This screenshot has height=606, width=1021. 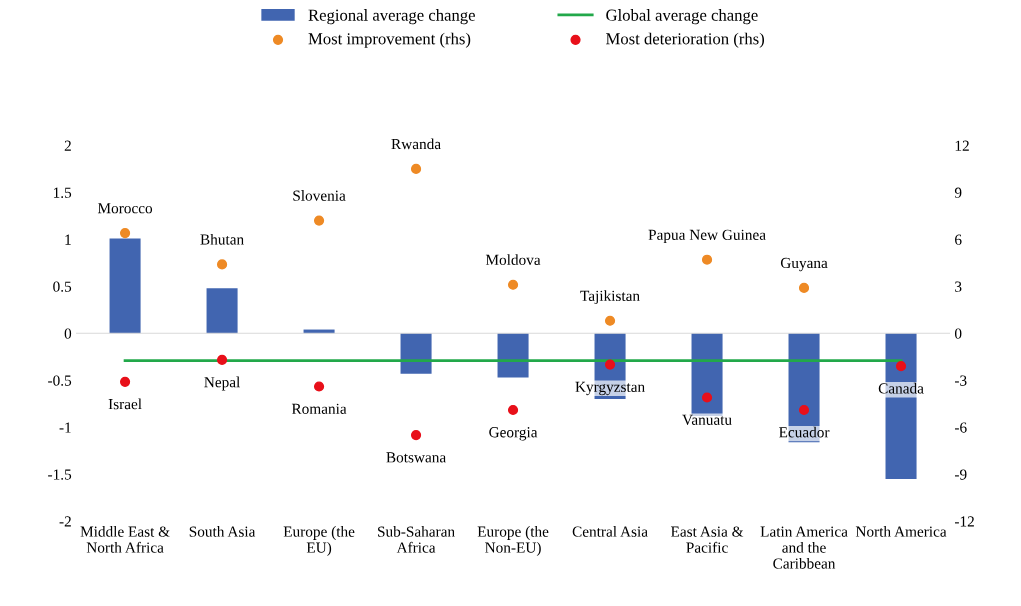 I want to click on y2-tick-label: 0, so click(x=958, y=333).